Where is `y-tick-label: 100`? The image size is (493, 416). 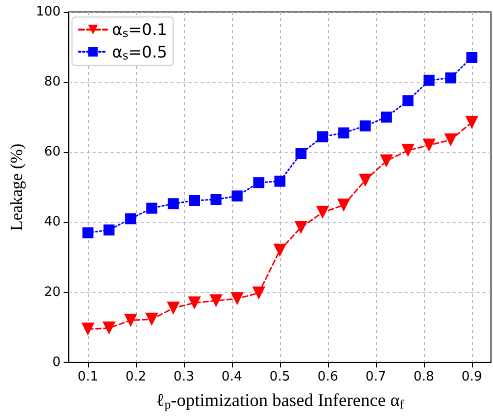 y-tick-label: 100 is located at coordinates (48, 12).